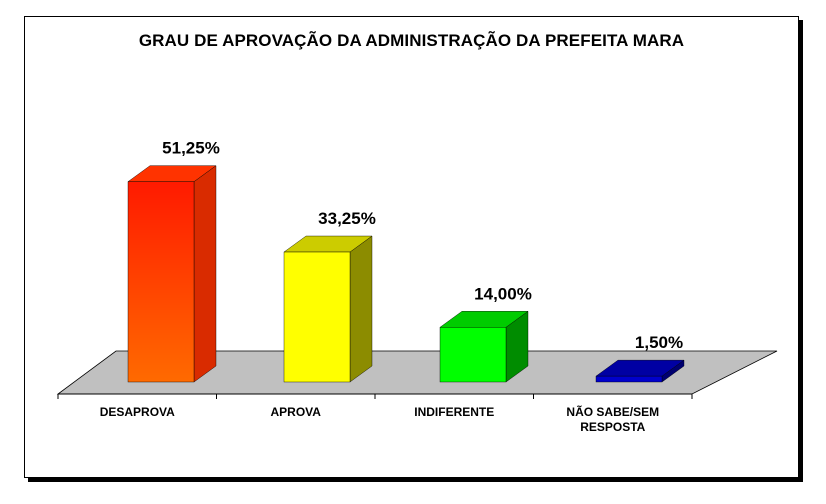  I want to click on category-label: APROVA, so click(296, 412).